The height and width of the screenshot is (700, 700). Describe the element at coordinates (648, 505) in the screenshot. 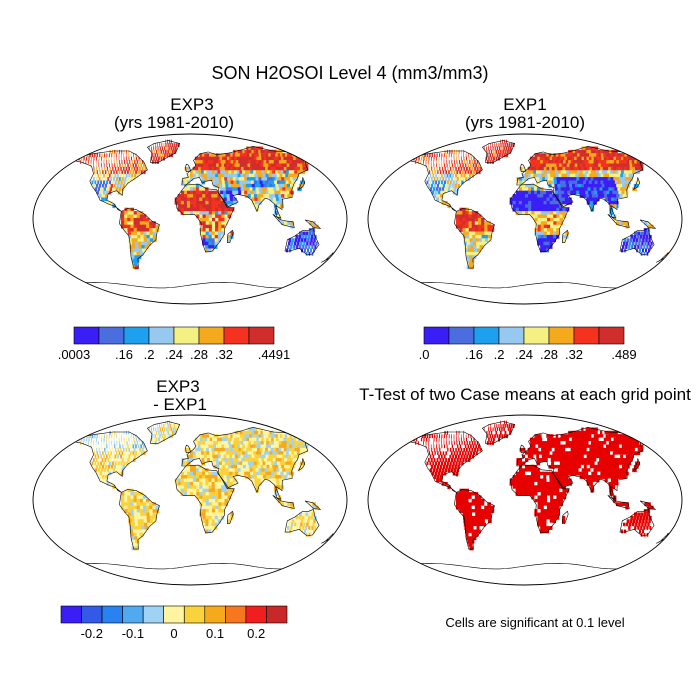

I see `coastline-newguinea` at that location.